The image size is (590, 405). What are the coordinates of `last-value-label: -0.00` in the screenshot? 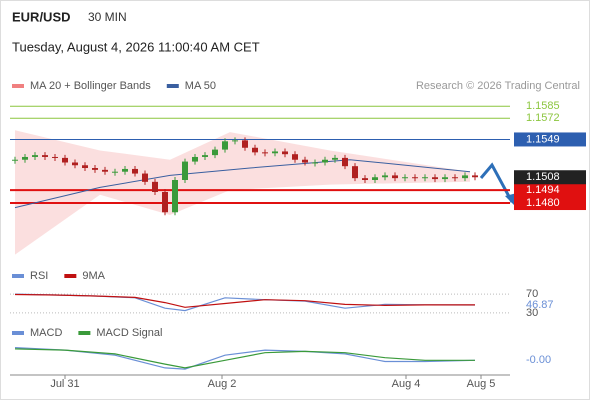 It's located at (538, 360).